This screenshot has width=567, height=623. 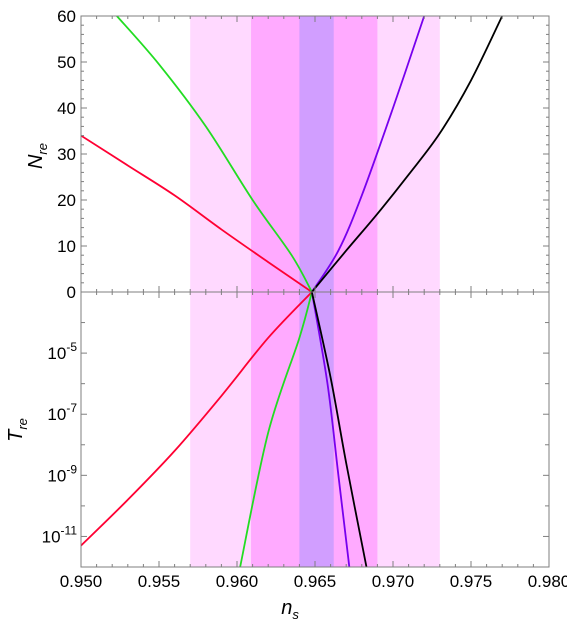 I want to click on x-tick-label: 0.980, so click(x=547, y=581).